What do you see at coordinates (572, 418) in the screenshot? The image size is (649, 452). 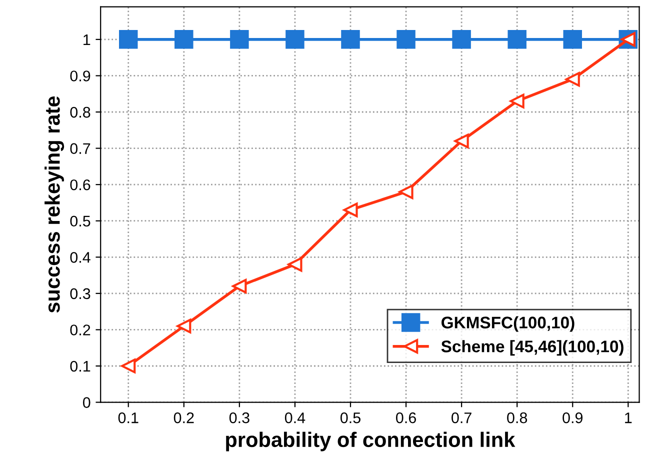 I see `x-tick-label: 0.9` at bounding box center [572, 418].